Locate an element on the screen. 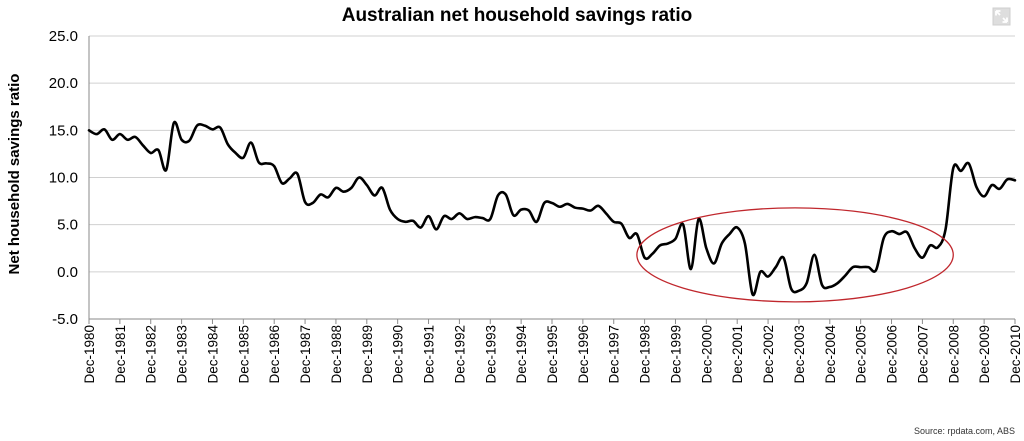 The width and height of the screenshot is (1024, 441). x-tick-label: Dec-2001 is located at coordinates (737, 354).